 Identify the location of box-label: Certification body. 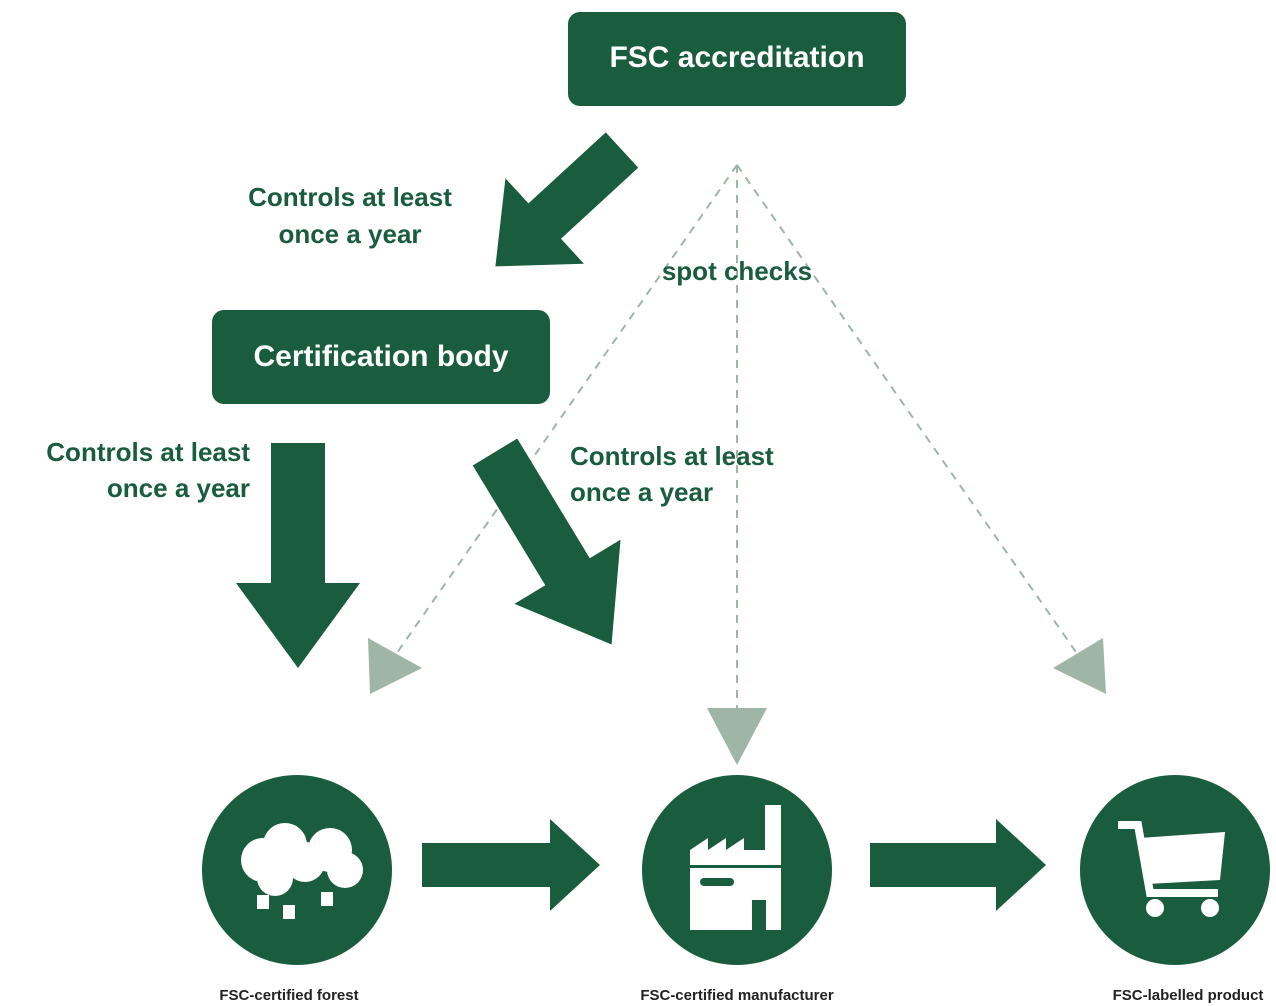
(380, 356).